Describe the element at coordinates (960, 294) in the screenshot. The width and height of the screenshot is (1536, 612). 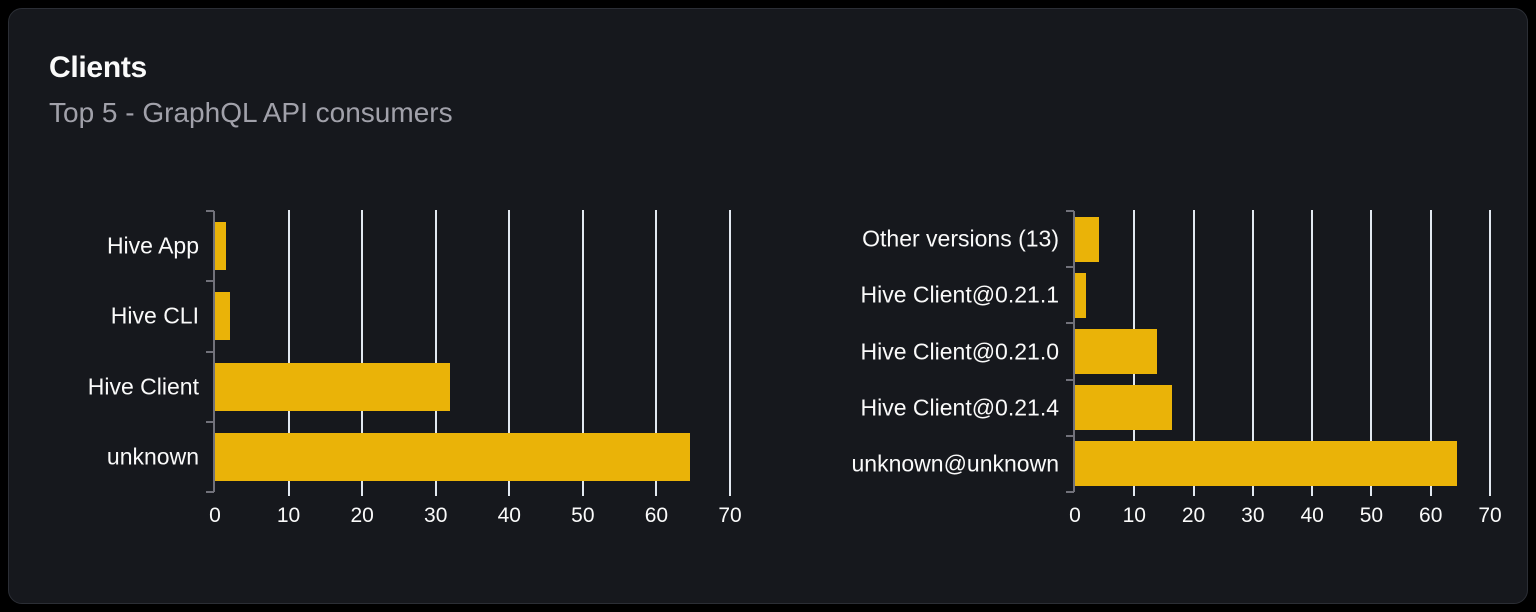
I see `category-label: Hive Client@0.21.1` at that location.